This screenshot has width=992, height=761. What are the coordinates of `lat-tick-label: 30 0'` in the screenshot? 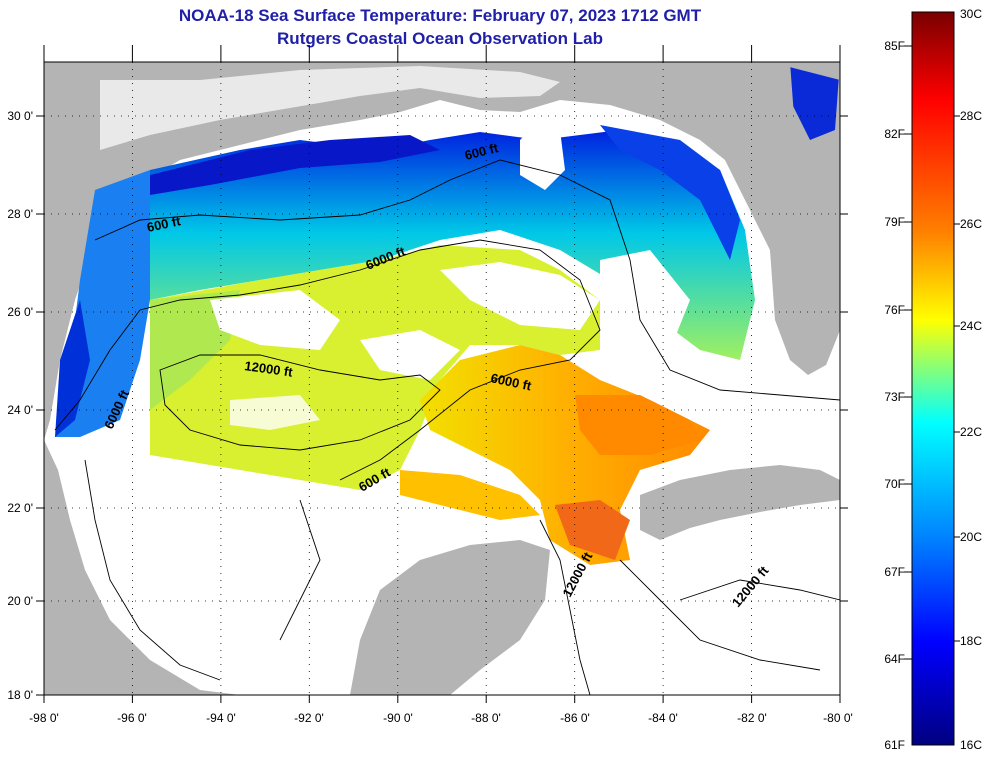 It's located at (20, 116).